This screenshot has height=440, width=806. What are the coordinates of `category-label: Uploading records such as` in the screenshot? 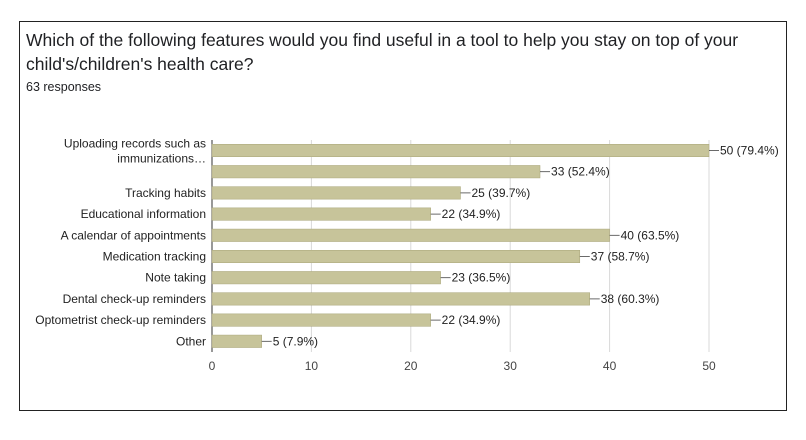 It's located at (135, 144).